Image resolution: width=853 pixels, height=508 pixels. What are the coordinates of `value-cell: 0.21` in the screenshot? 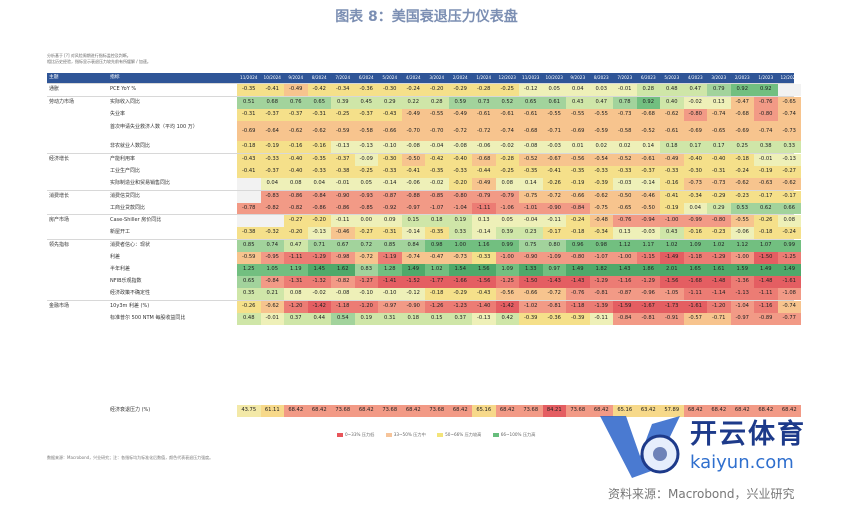 It's located at (272, 294).